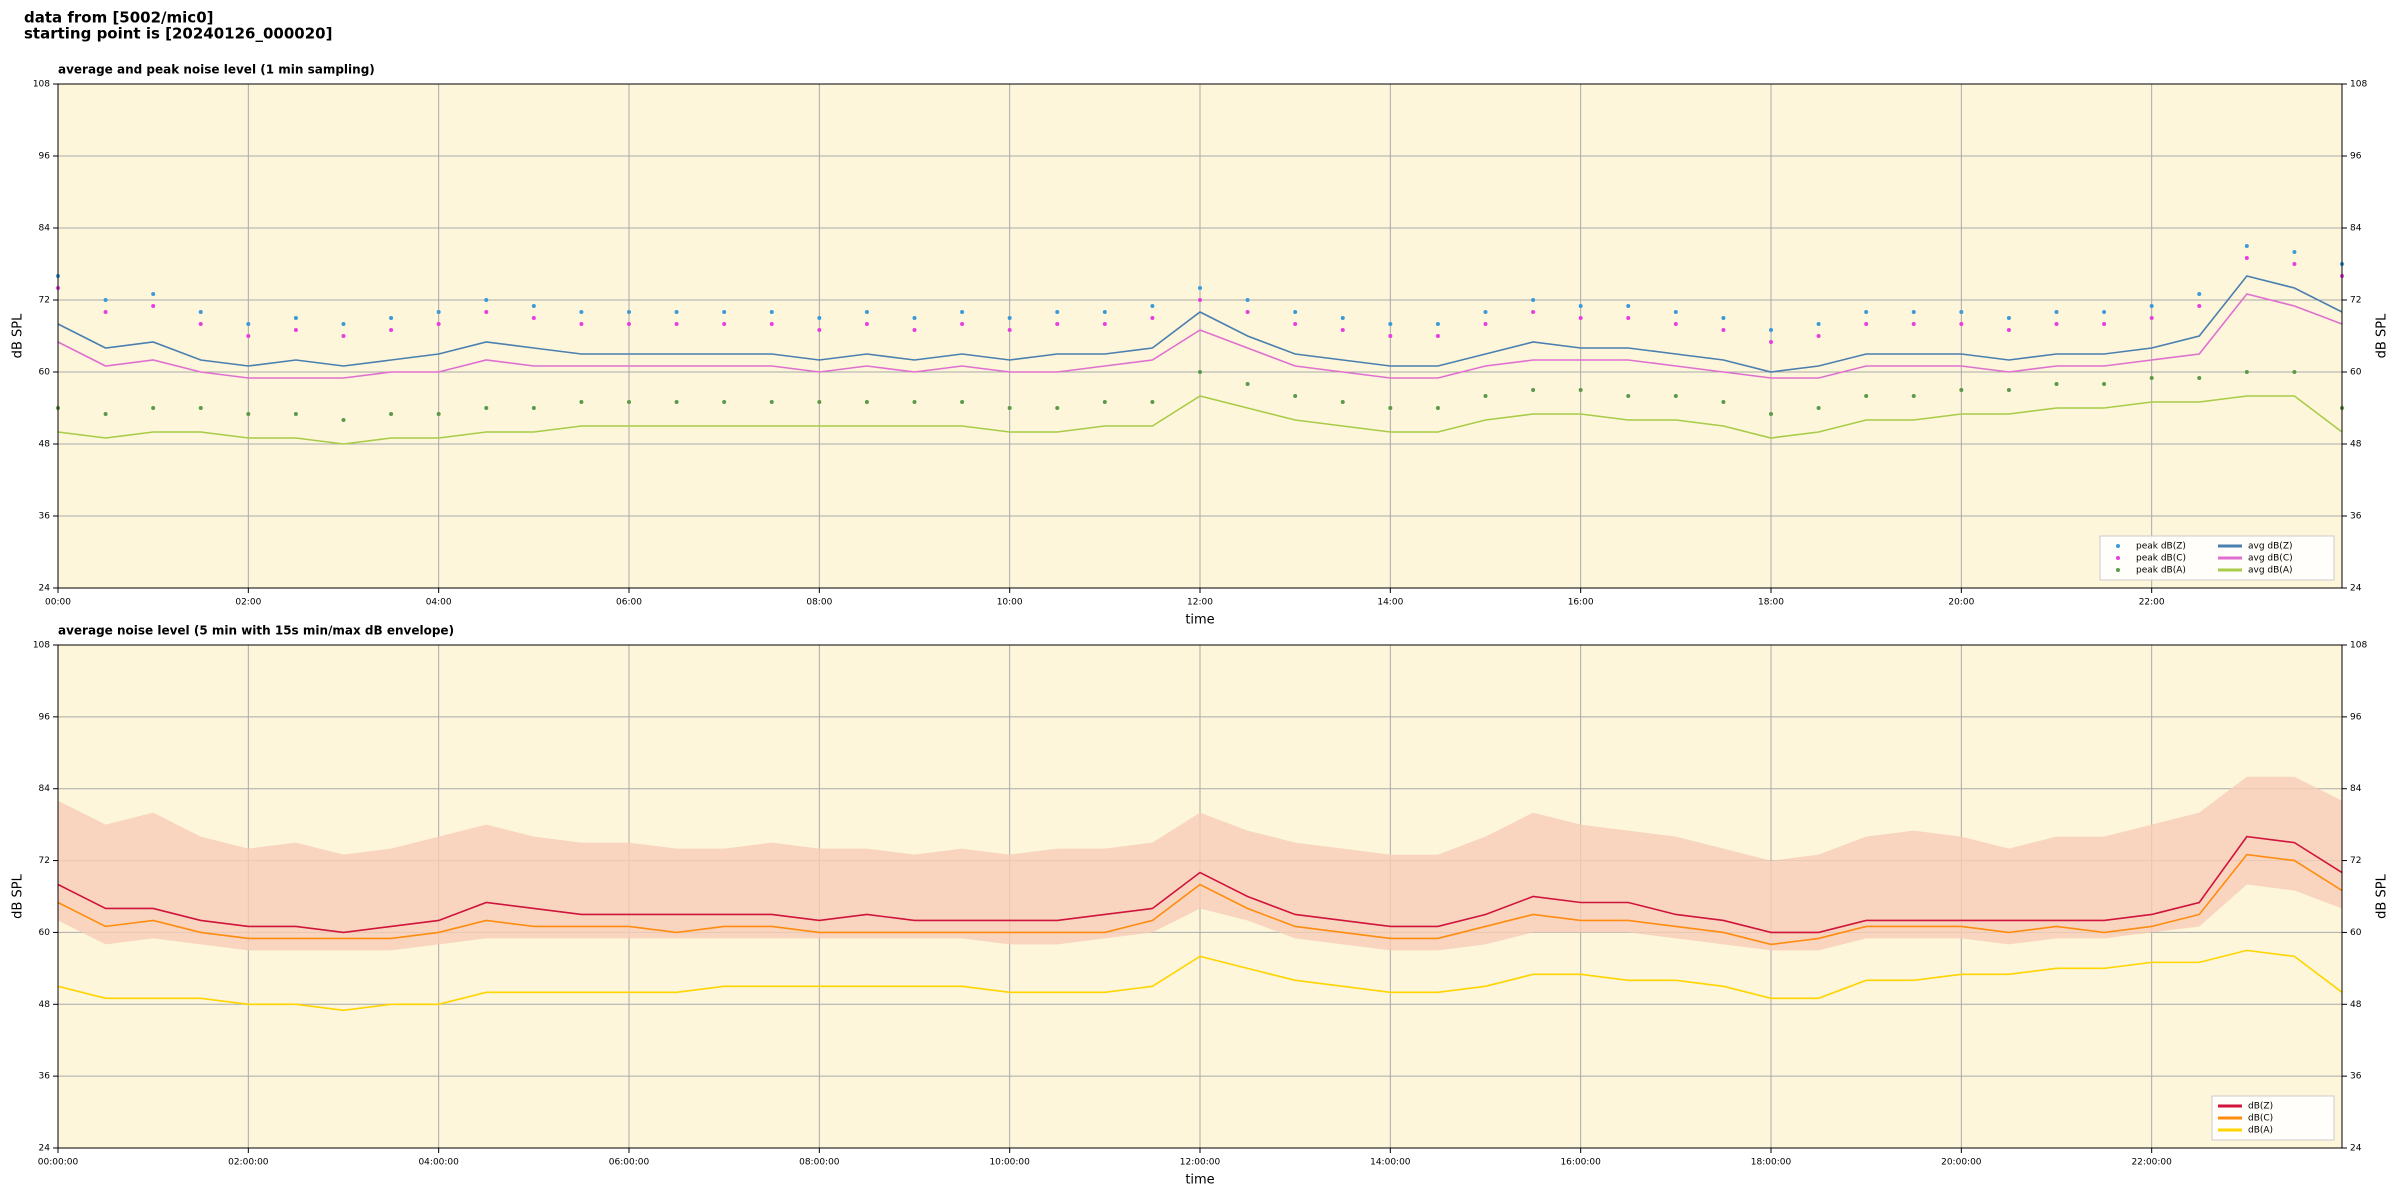  I want to click on x-tick-label: 10:00, so click(1010, 603).